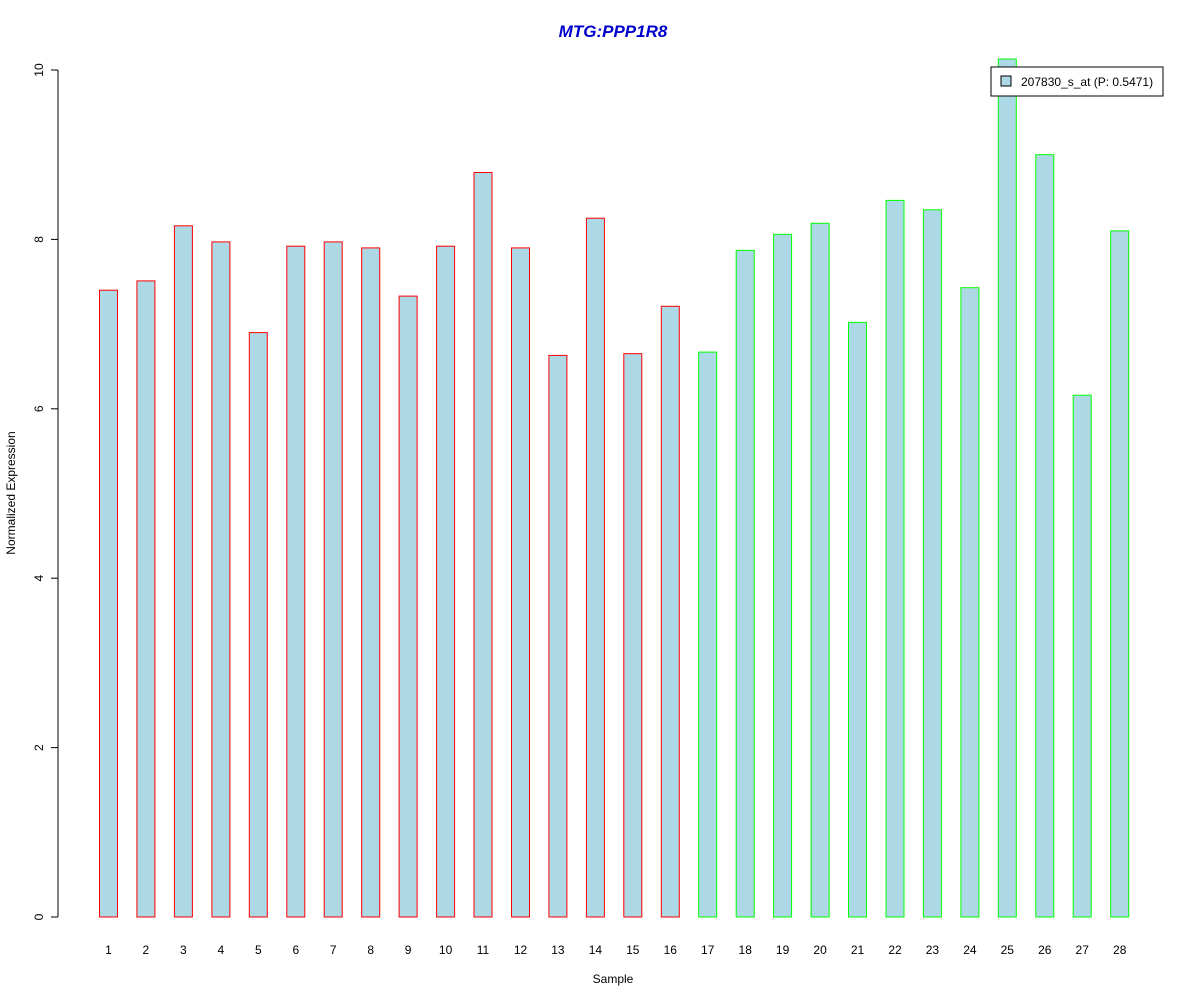  I want to click on y-tick-label-10: 10, so click(39, 70).